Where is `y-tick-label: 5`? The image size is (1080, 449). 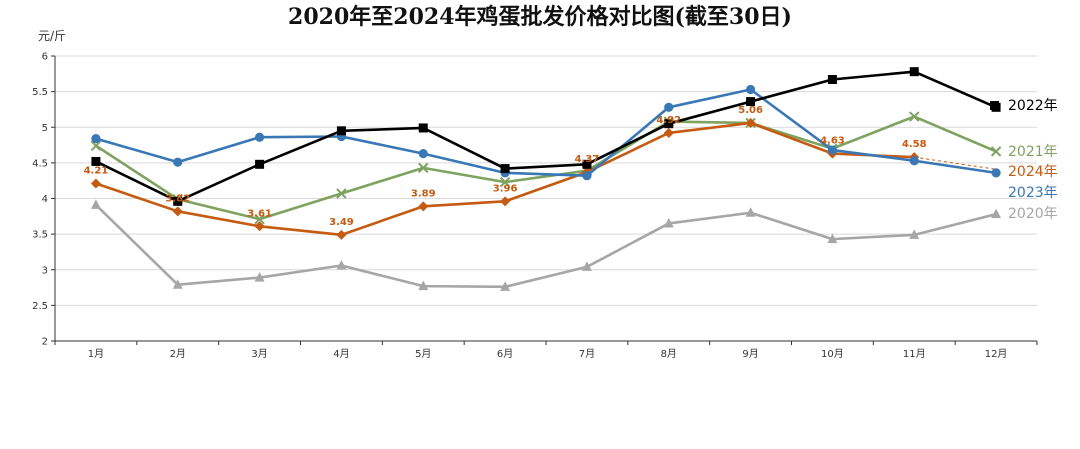 y-tick-label: 5 is located at coordinates (45, 128).